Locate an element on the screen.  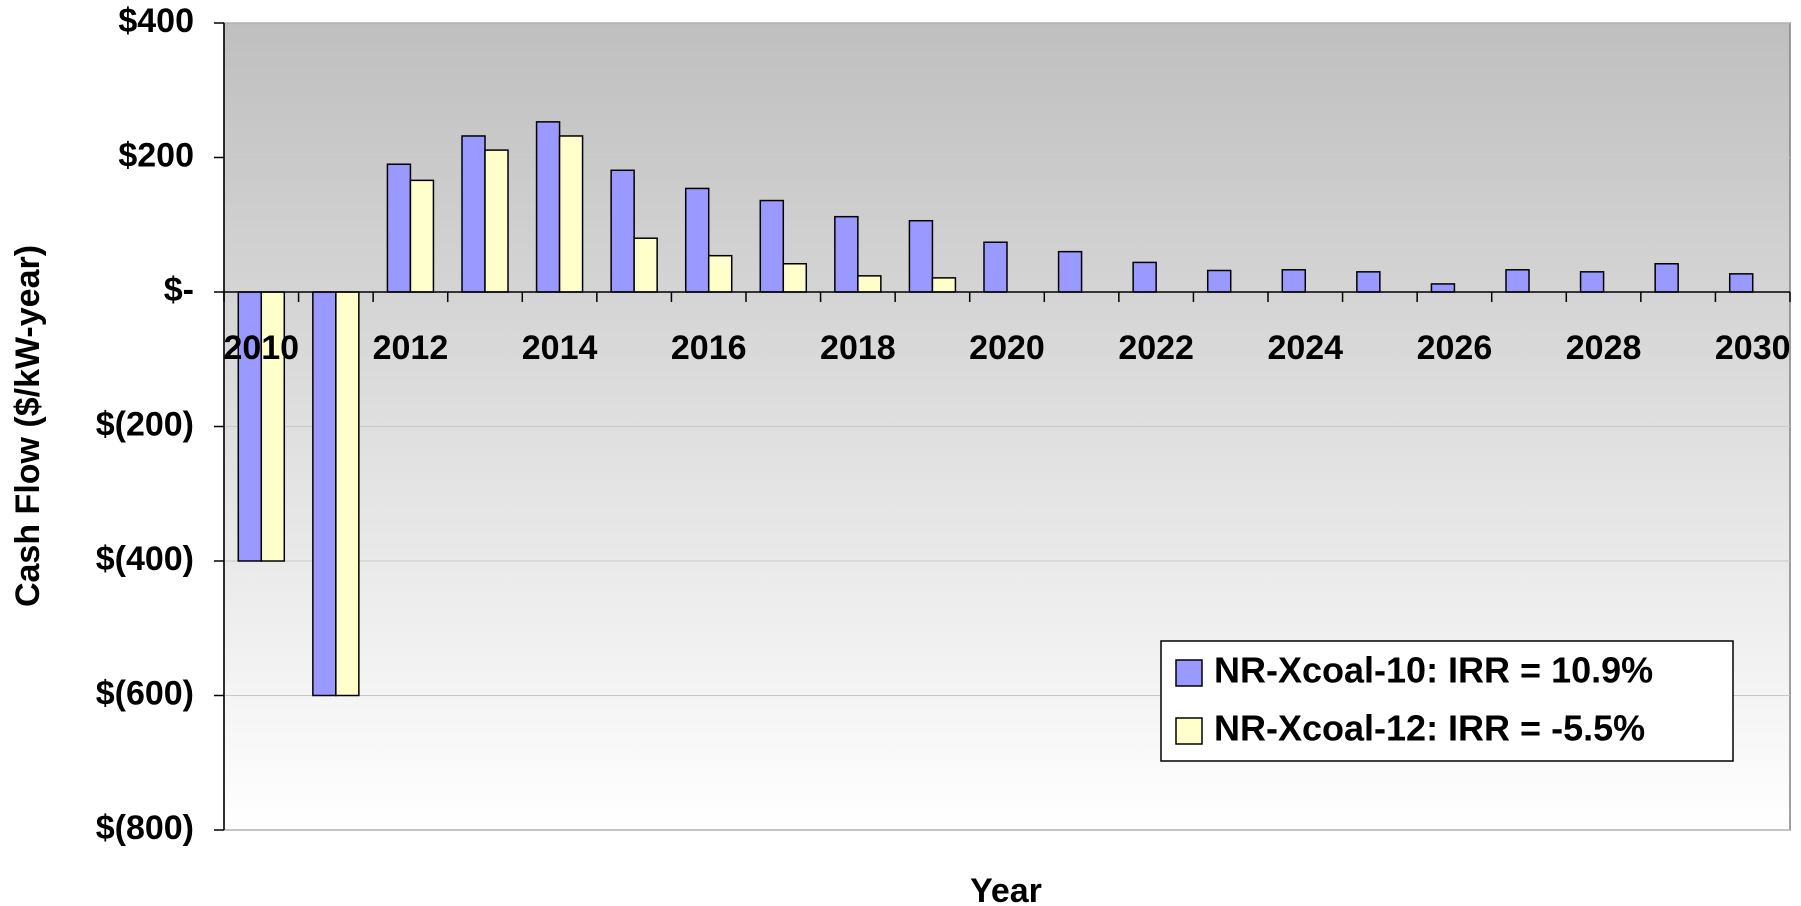
y-tick-label: $(200) is located at coordinates (145, 424).